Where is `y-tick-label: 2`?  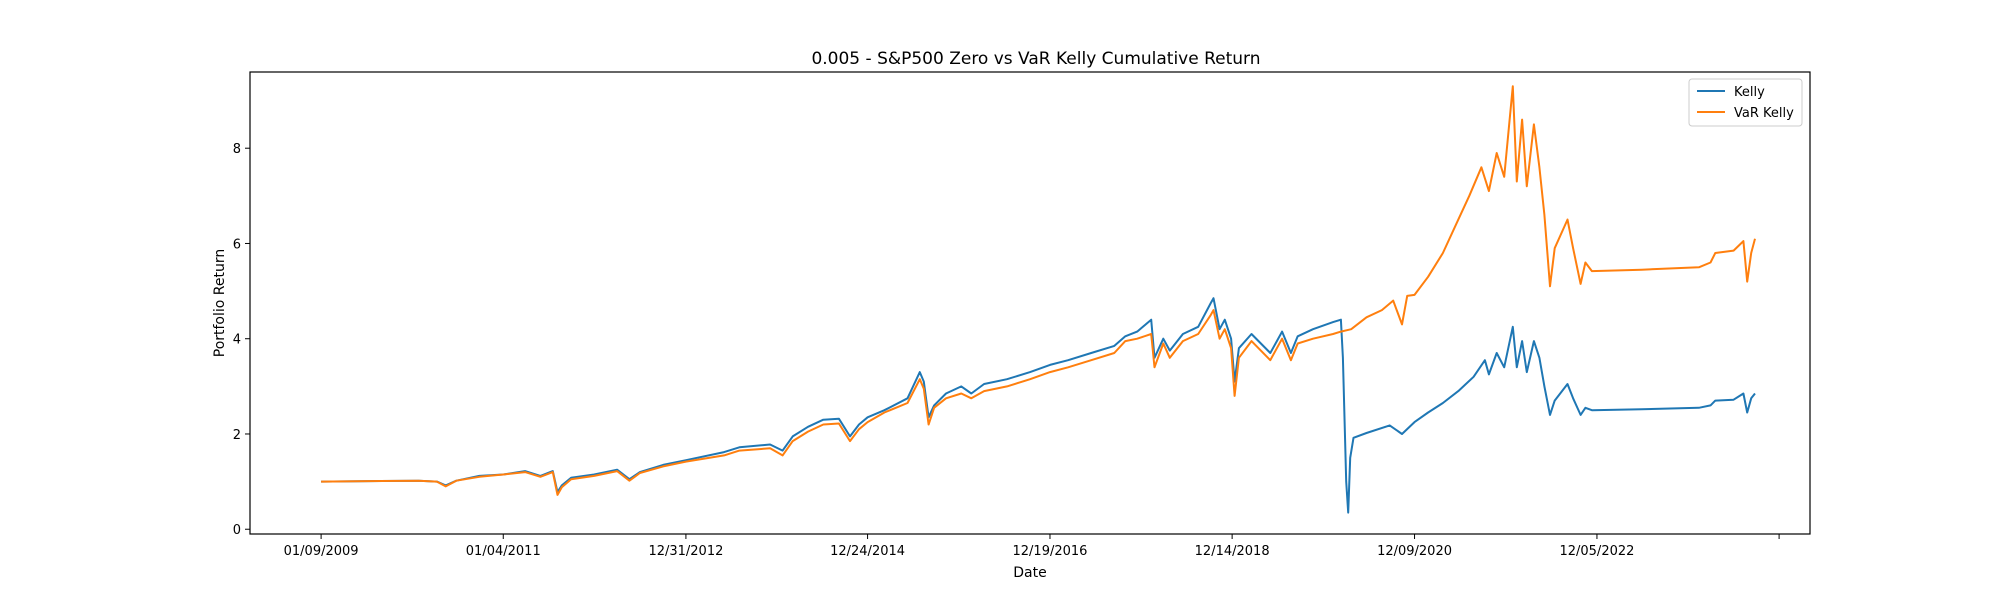
y-tick-label: 2 is located at coordinates (237, 435).